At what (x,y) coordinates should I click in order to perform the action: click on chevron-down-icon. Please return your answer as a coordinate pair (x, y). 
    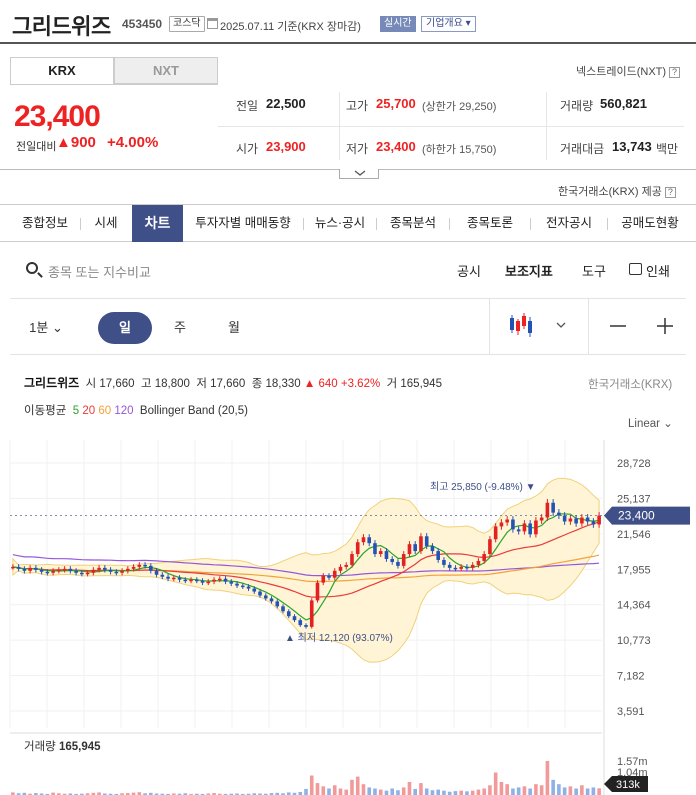
    Looking at the image, I should click on (360, 173).